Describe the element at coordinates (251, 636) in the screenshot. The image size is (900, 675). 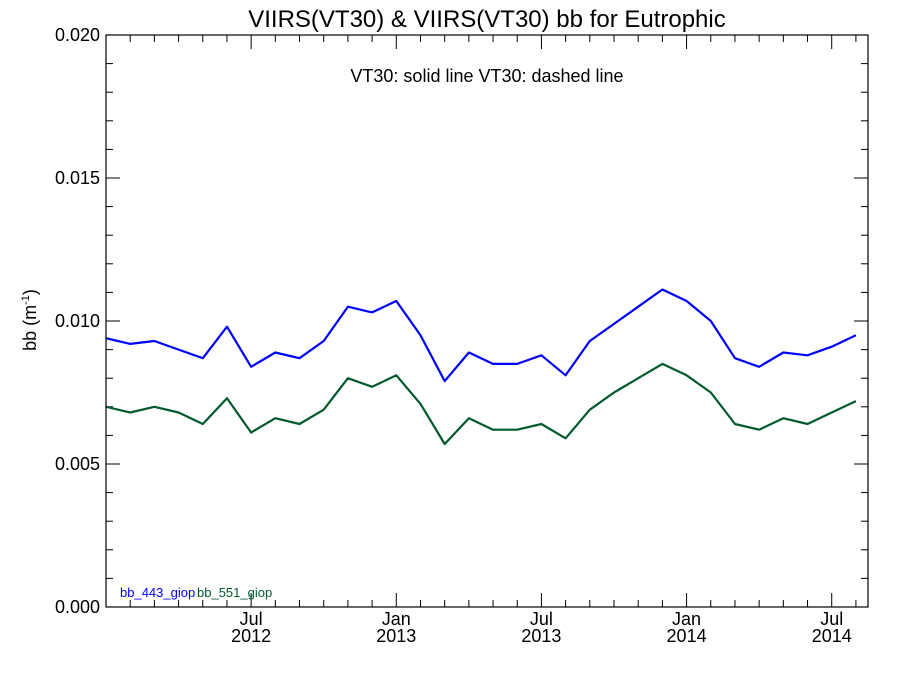
I see `x-tick-year: 2012` at that location.